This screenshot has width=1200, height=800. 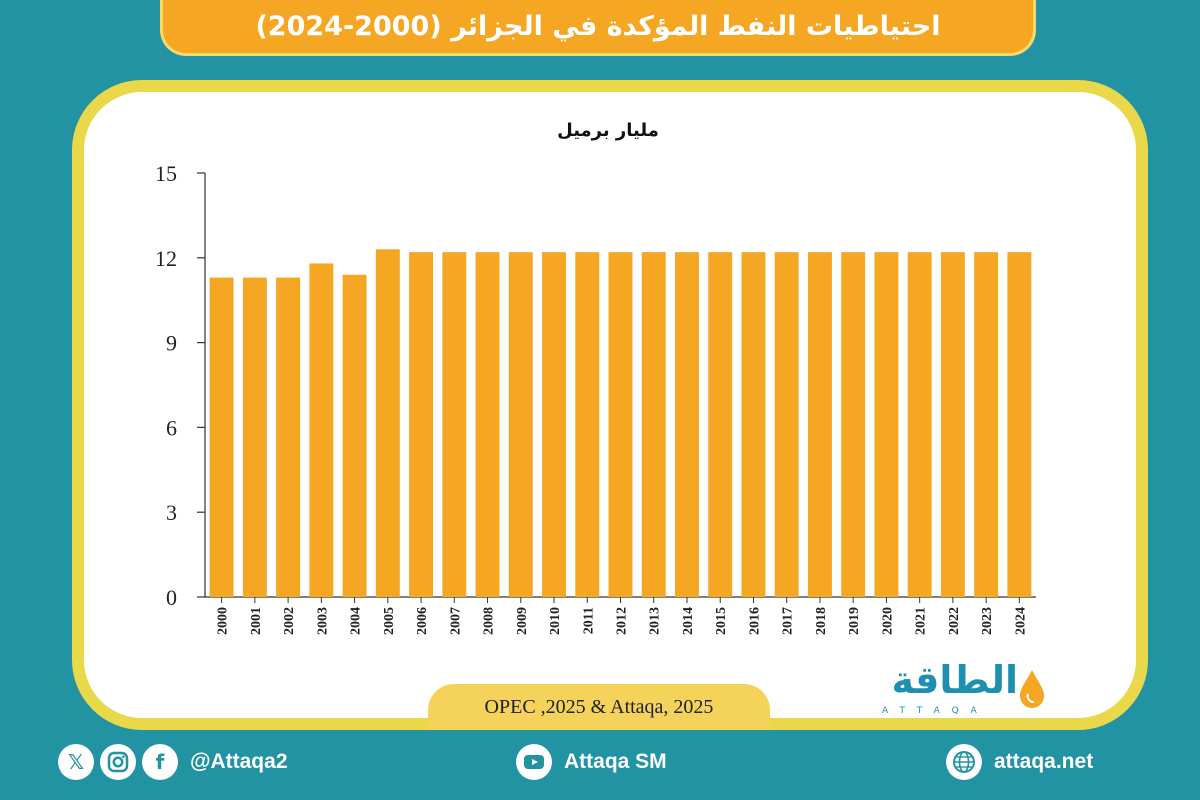 I want to click on x-tick-label: 2000, so click(x=223, y=621).